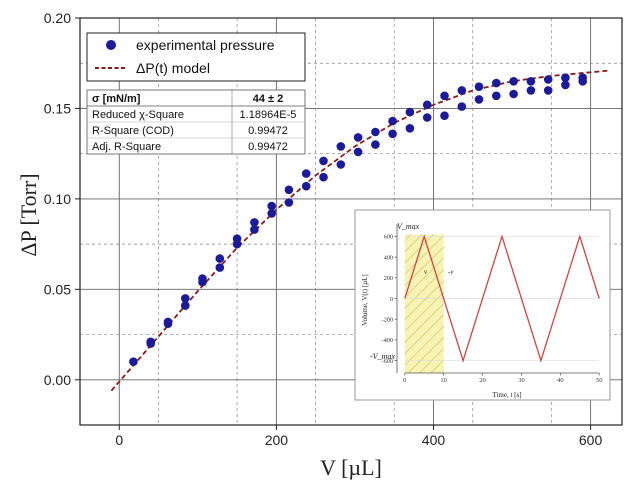 The width and height of the screenshot is (625, 483). Describe the element at coordinates (591, 440) in the screenshot. I see `x-tick-label: 600` at that location.